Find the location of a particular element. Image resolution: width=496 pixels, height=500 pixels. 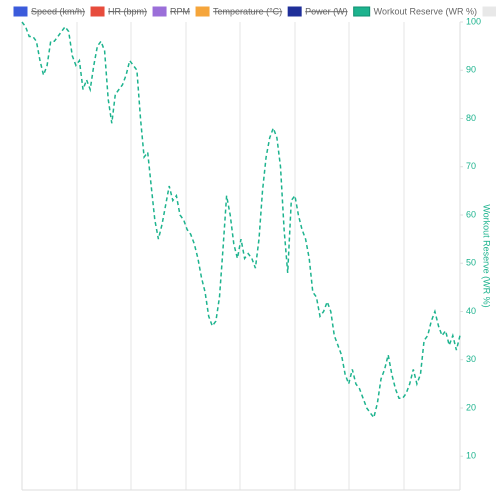

legend-item: Temperature (°C) is located at coordinates (238, 11).